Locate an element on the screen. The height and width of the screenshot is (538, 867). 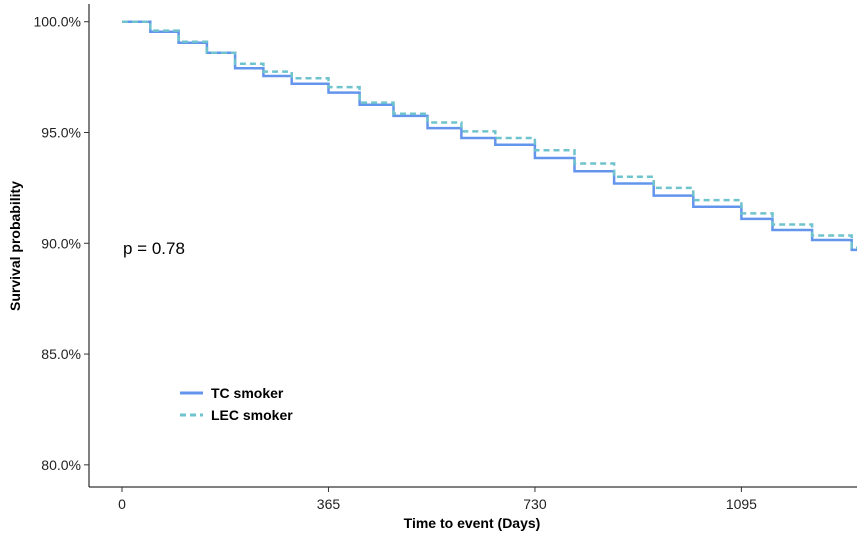
p-value-annotation: p = 0.78 is located at coordinates (154, 248).